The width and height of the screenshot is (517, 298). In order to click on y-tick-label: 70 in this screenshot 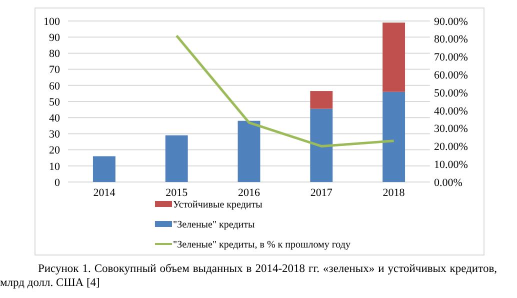, I will do `click(54, 70)`.